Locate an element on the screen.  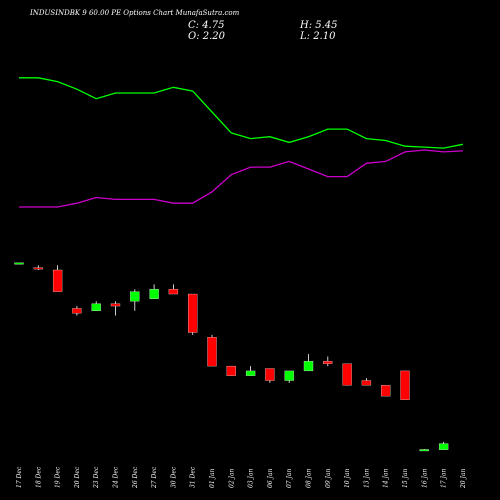
x-tick-label: 03 Jan is located at coordinates (251, 478).